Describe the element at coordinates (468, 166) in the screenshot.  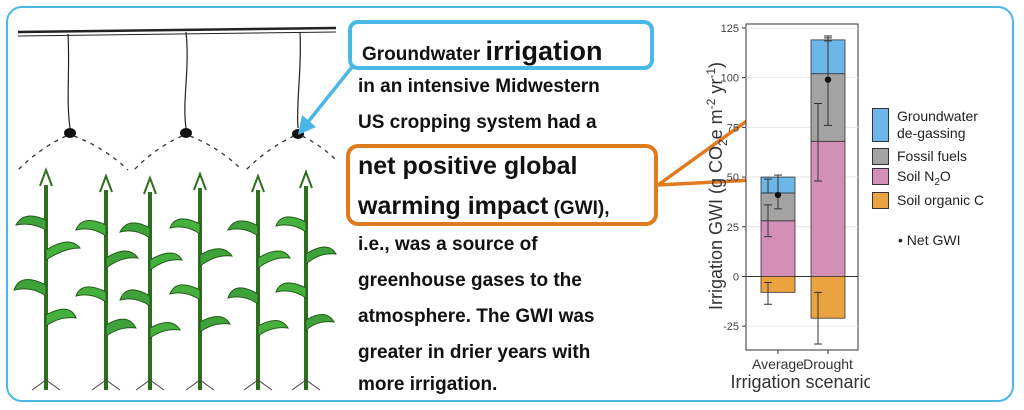
I see `callout-line-4: net positive global` at that location.